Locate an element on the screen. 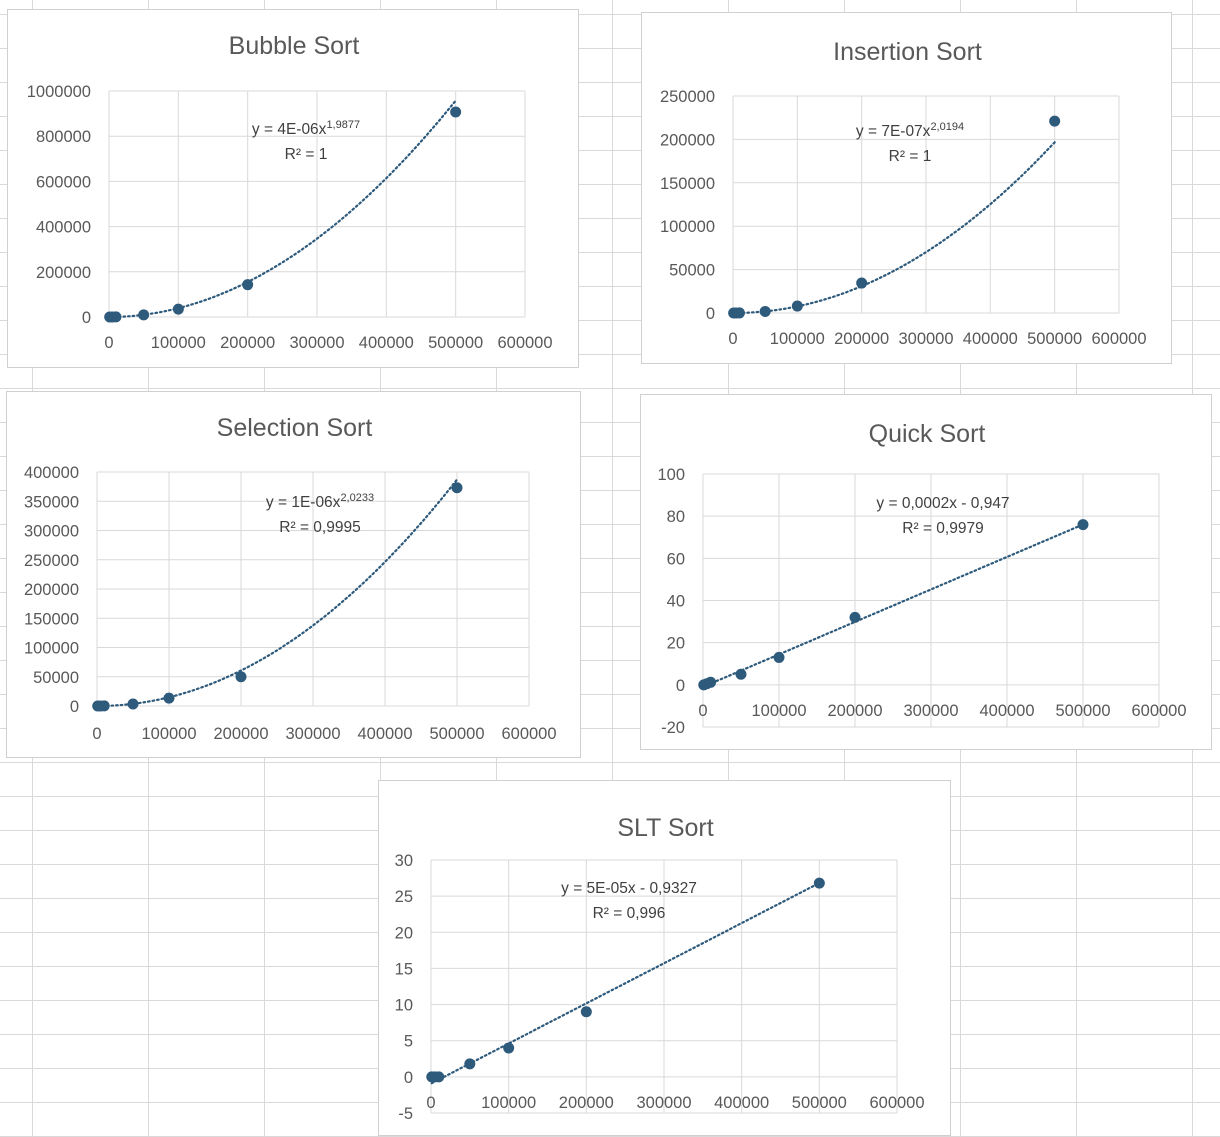 This screenshot has height=1137, width=1220. equation-exponent: 2,0194 is located at coordinates (947, 127).